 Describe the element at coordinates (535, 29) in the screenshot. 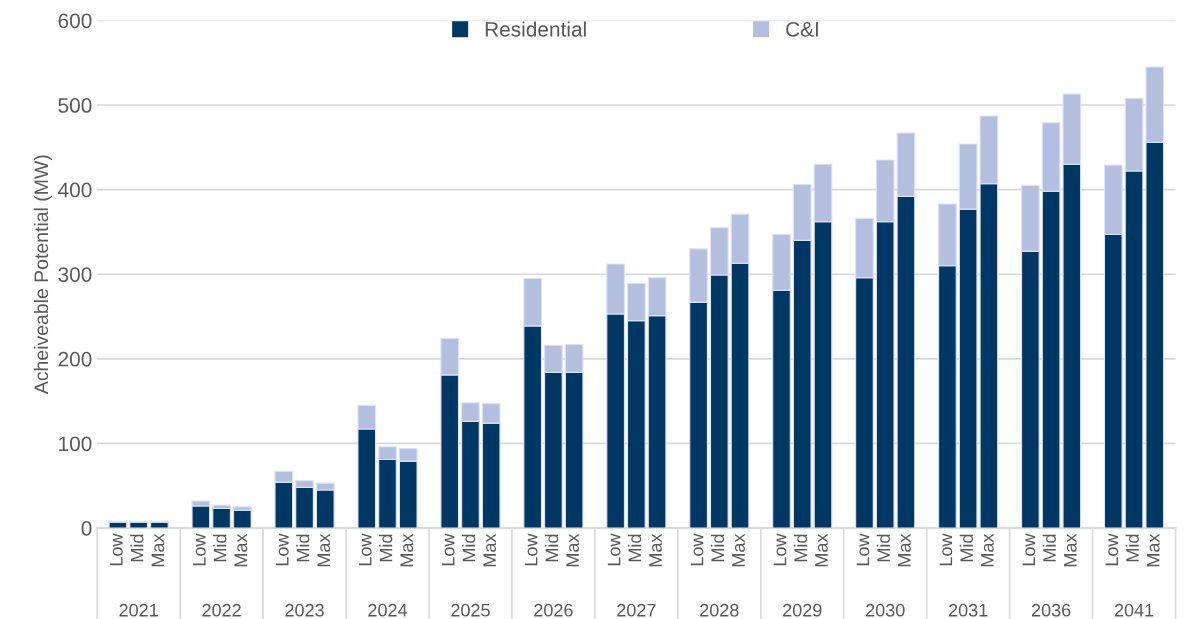

I see `legend-label: Residential` at that location.